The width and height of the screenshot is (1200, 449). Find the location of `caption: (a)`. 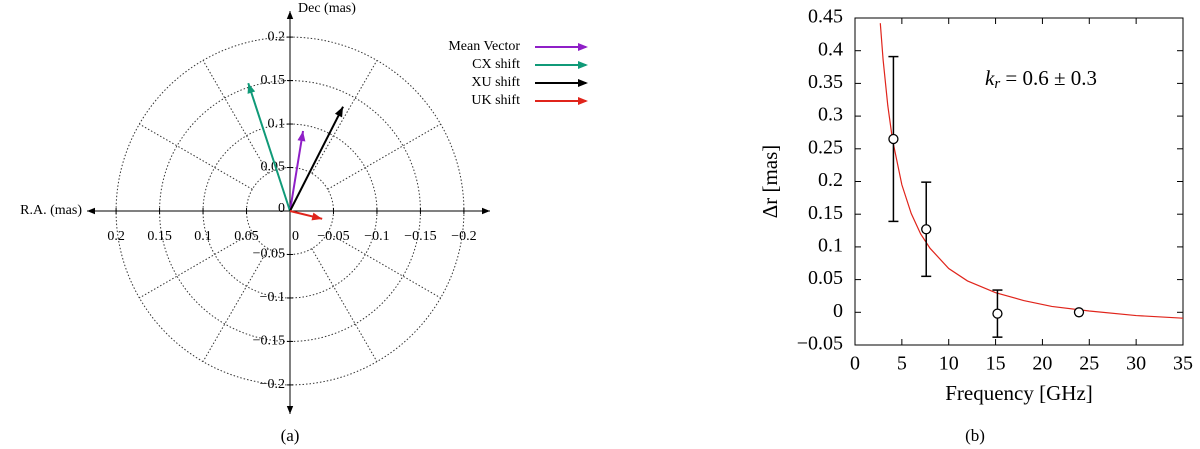

caption: (a) is located at coordinates (290, 435).